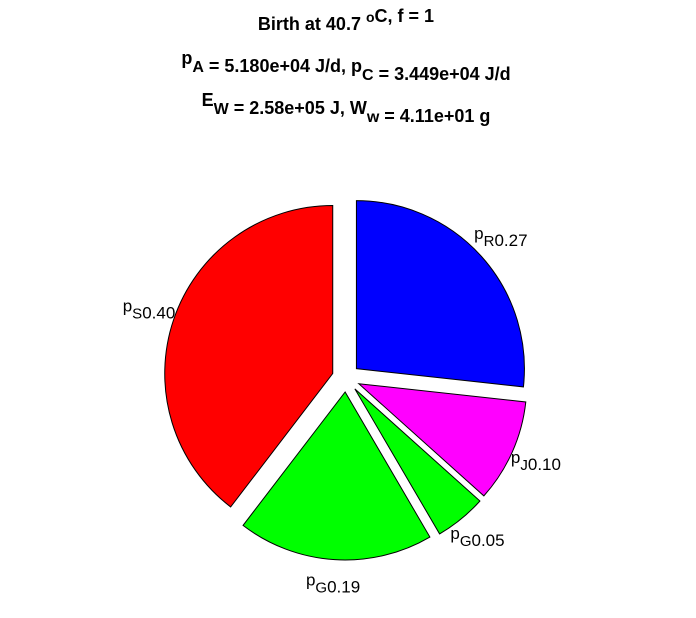 The height and width of the screenshot is (618, 696). I want to click on slice-label: pS0.40, so click(149, 309).